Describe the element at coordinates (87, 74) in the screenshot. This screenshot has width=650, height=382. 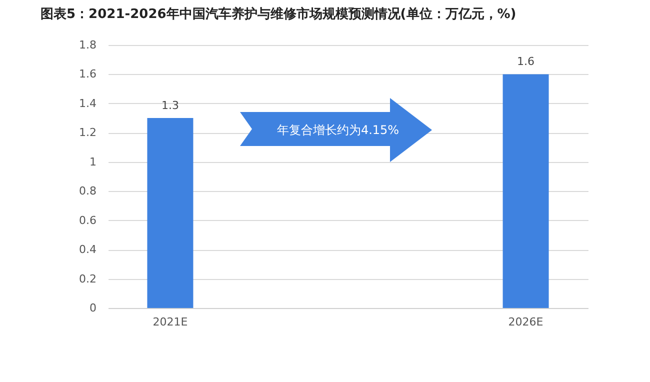
I see `y-tick-label: 1.6` at that location.